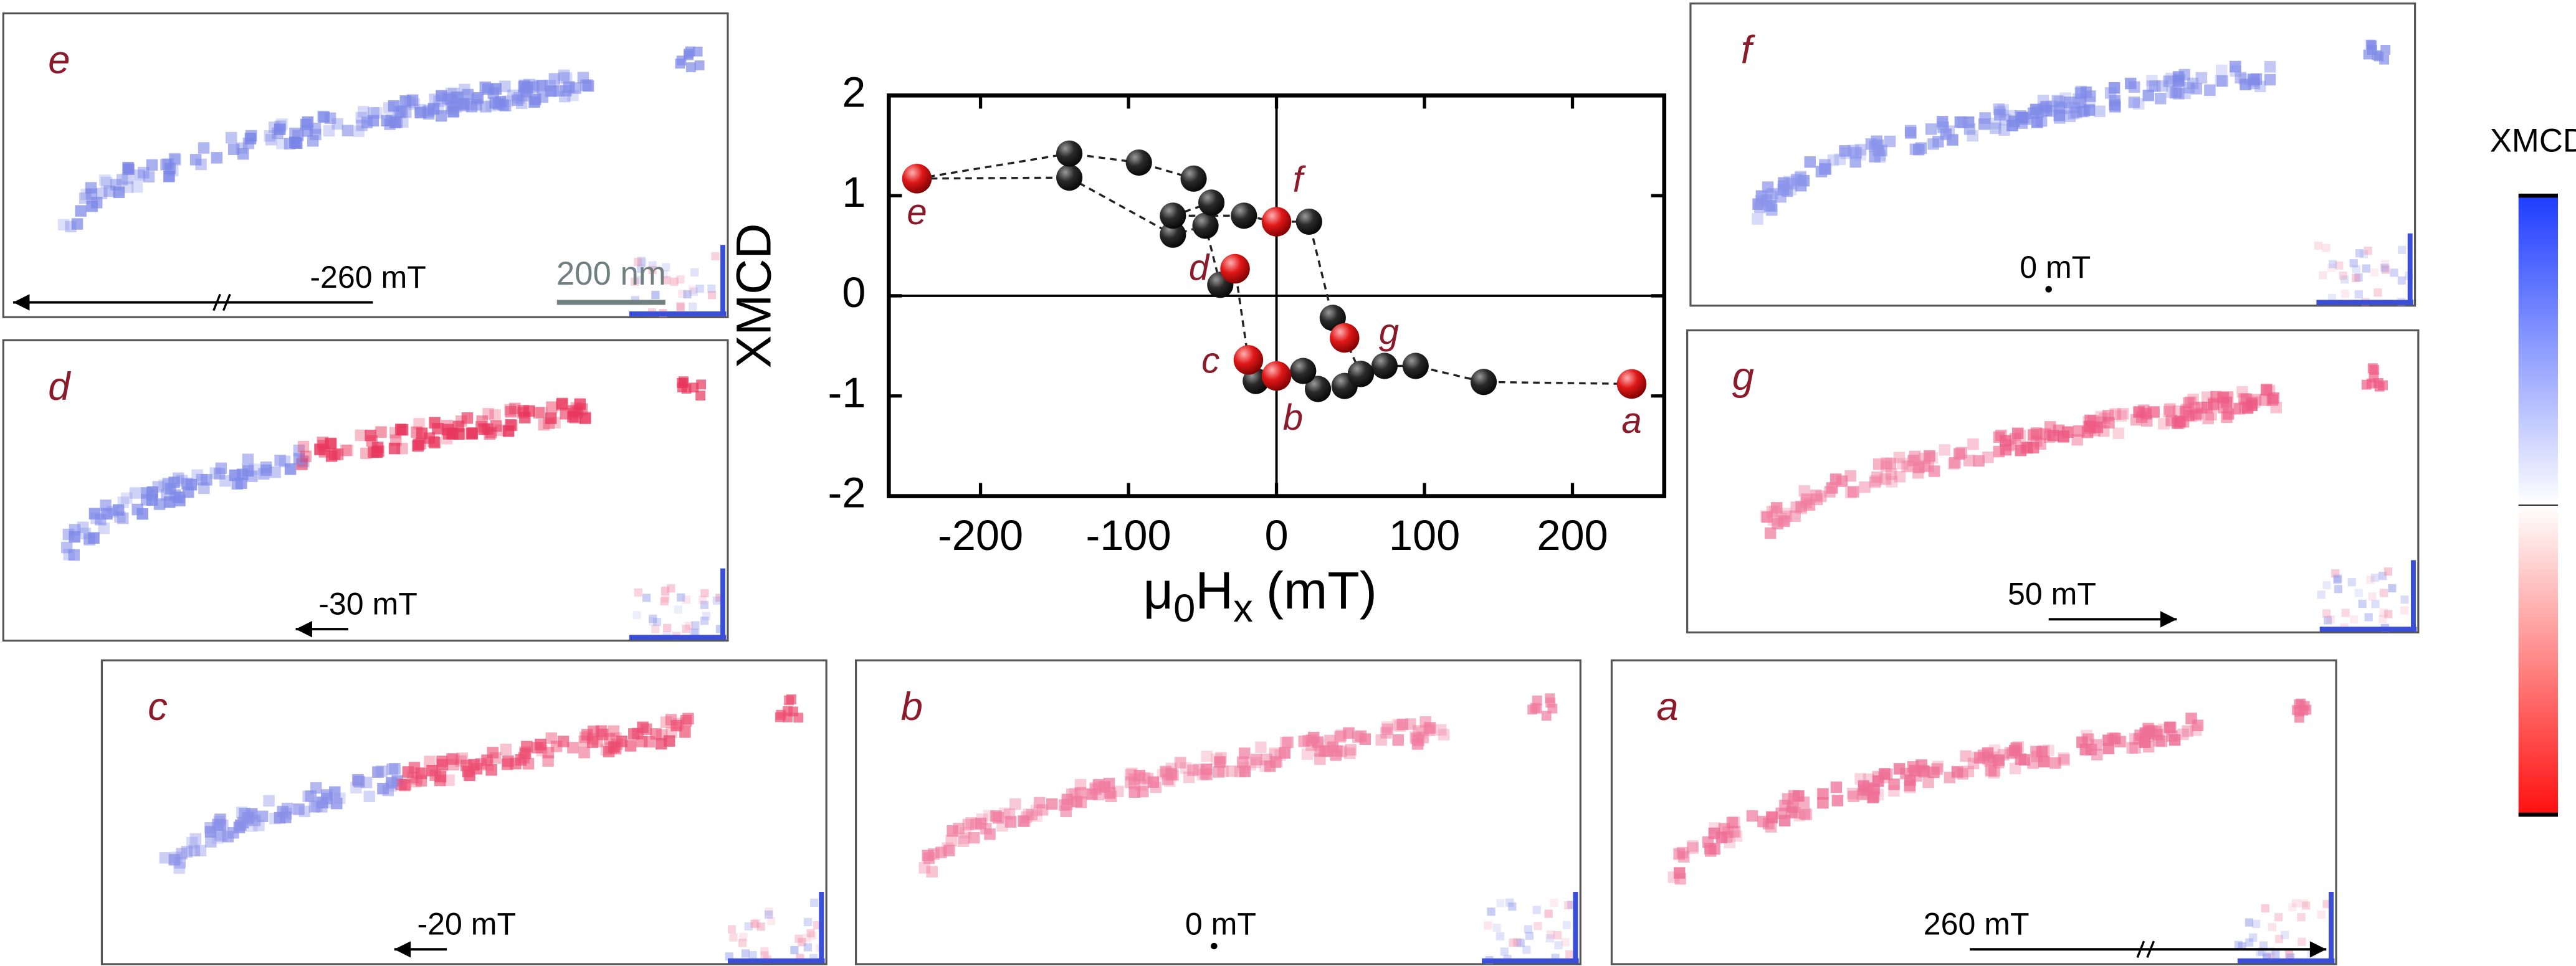 The height and width of the screenshot is (966, 2576). Describe the element at coordinates (221, 302) in the screenshot. I see `axis-break` at that location.